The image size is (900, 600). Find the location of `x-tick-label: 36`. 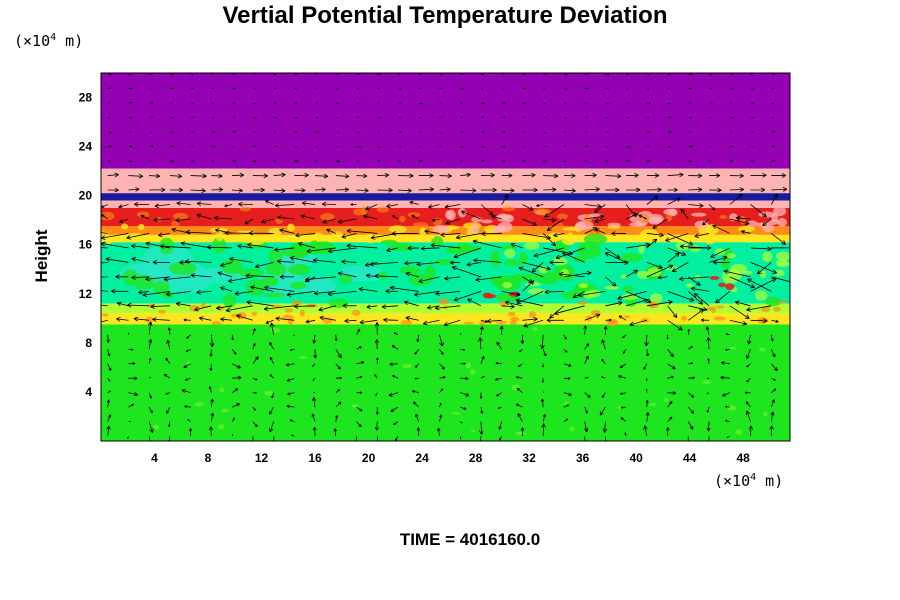

x-tick-label: 36 is located at coordinates (583, 458).